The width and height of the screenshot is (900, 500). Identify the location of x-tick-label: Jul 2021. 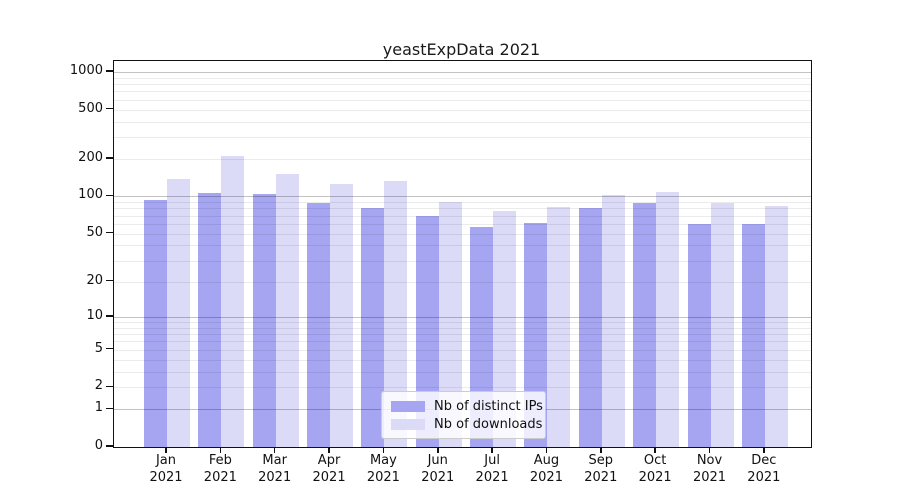
(492, 469).